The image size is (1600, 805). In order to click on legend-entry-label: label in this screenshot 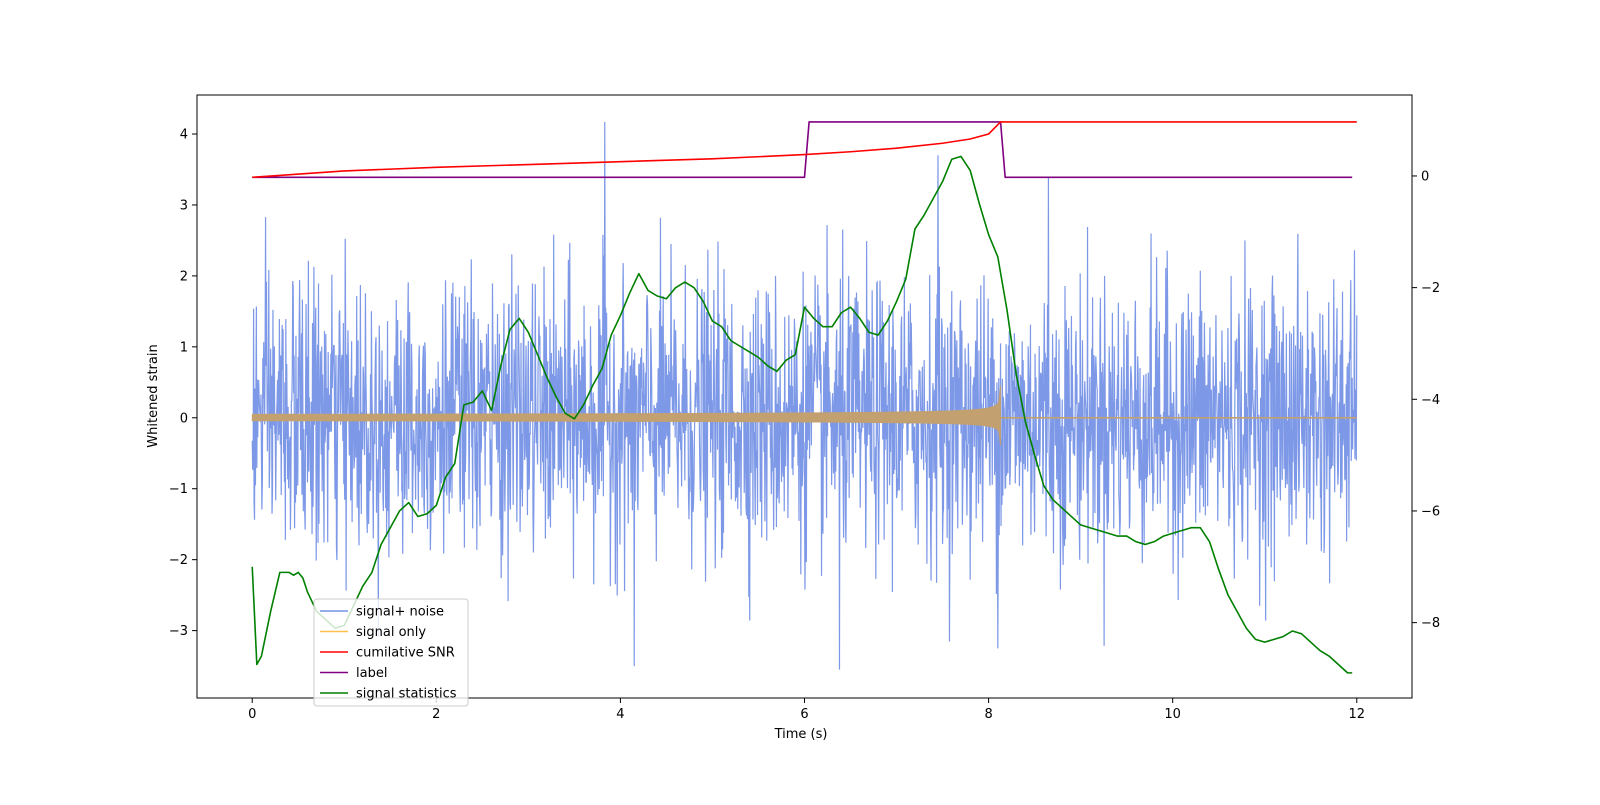, I will do `click(371, 673)`.